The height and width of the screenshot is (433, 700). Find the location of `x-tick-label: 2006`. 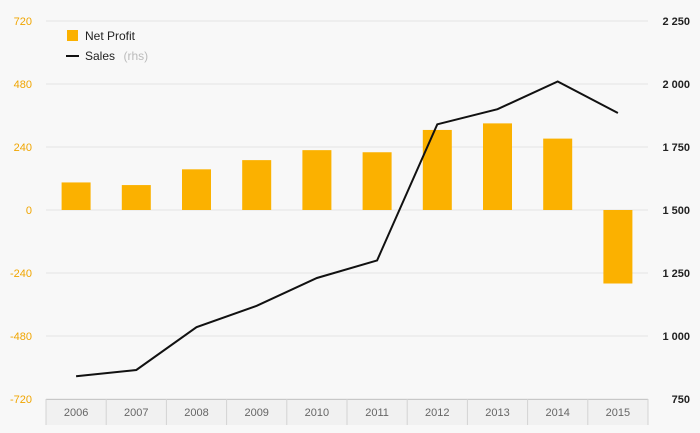

x-tick-label: 2006 is located at coordinates (76, 413).